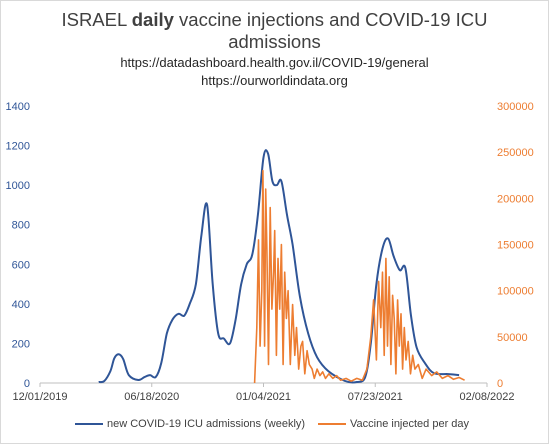  I want to click on y-left-tick-label: 800, so click(21, 226).